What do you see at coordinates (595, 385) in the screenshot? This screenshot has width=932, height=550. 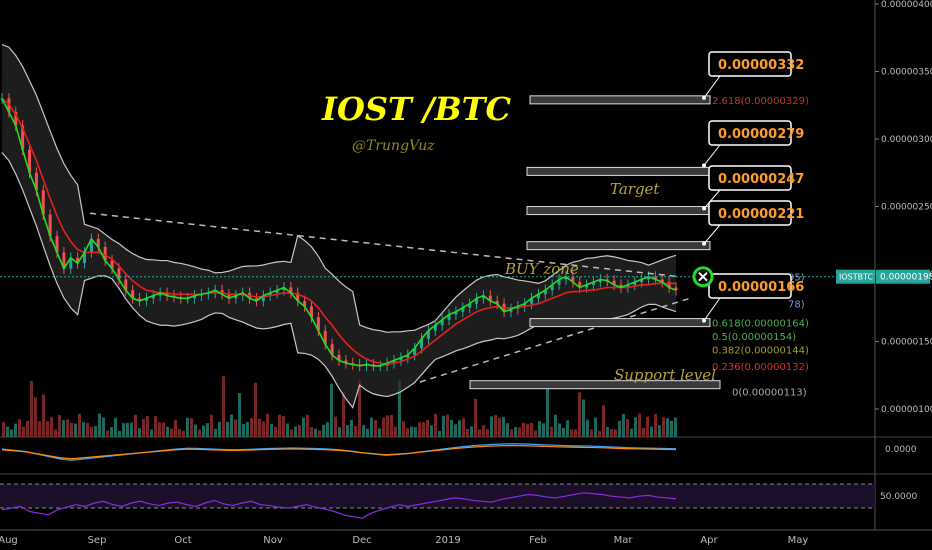 I see `support-zone` at bounding box center [595, 385].